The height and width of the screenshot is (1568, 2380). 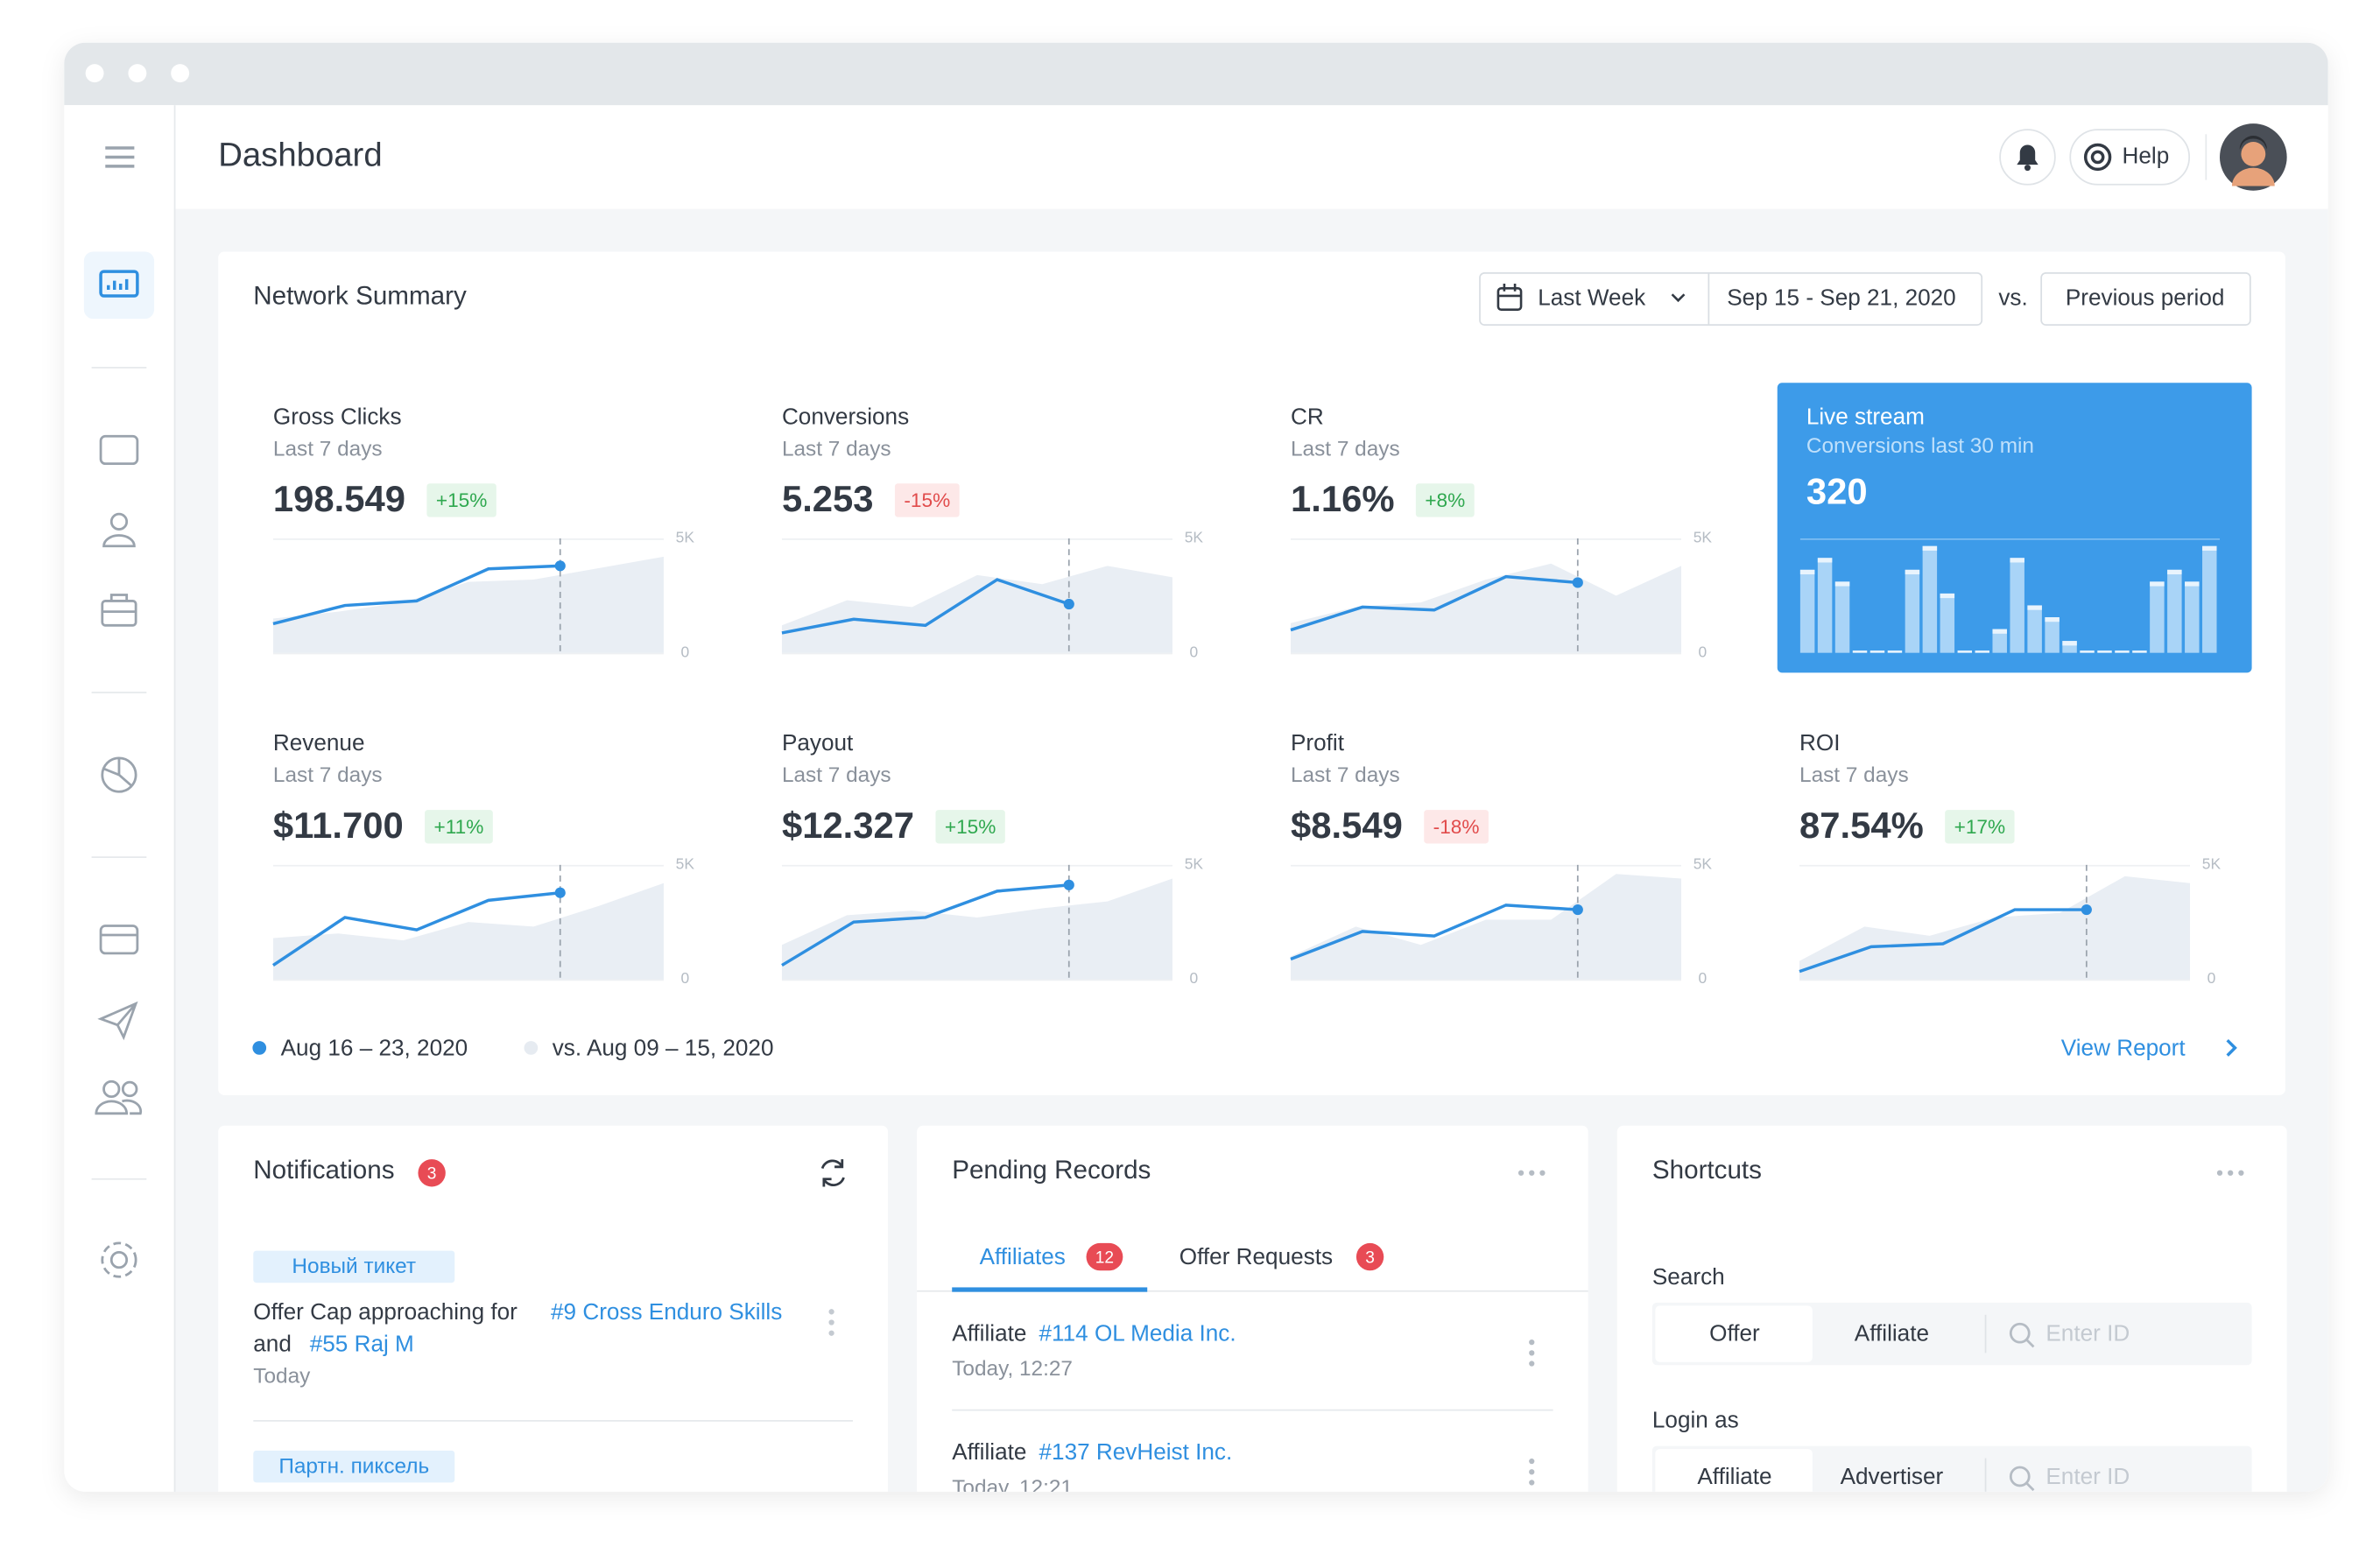 What do you see at coordinates (2253, 157) in the screenshot?
I see `avatar` at bounding box center [2253, 157].